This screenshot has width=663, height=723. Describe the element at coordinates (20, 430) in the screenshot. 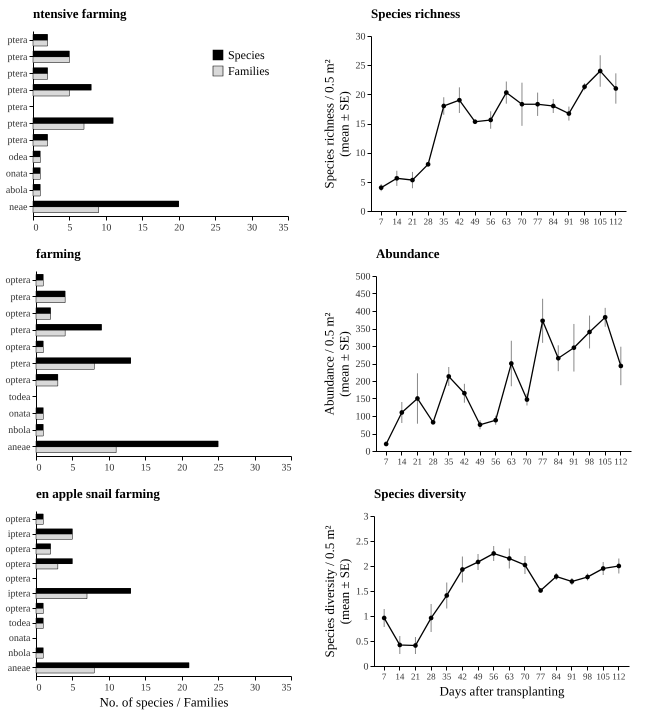

I see `y-tick-label: nbola` at that location.